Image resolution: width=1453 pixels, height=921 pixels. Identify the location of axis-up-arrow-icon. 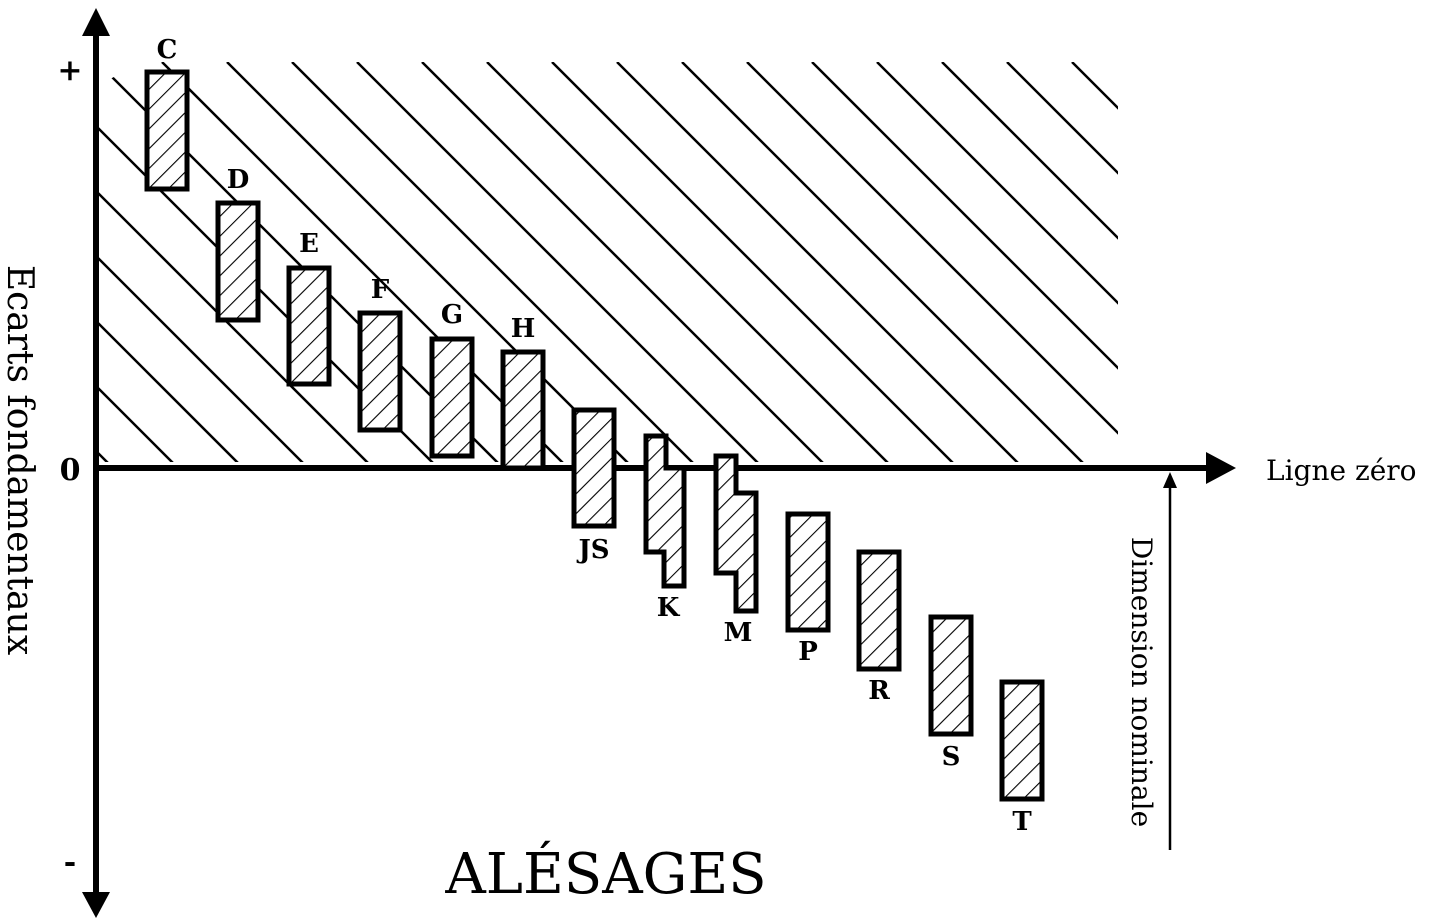
(96, 22).